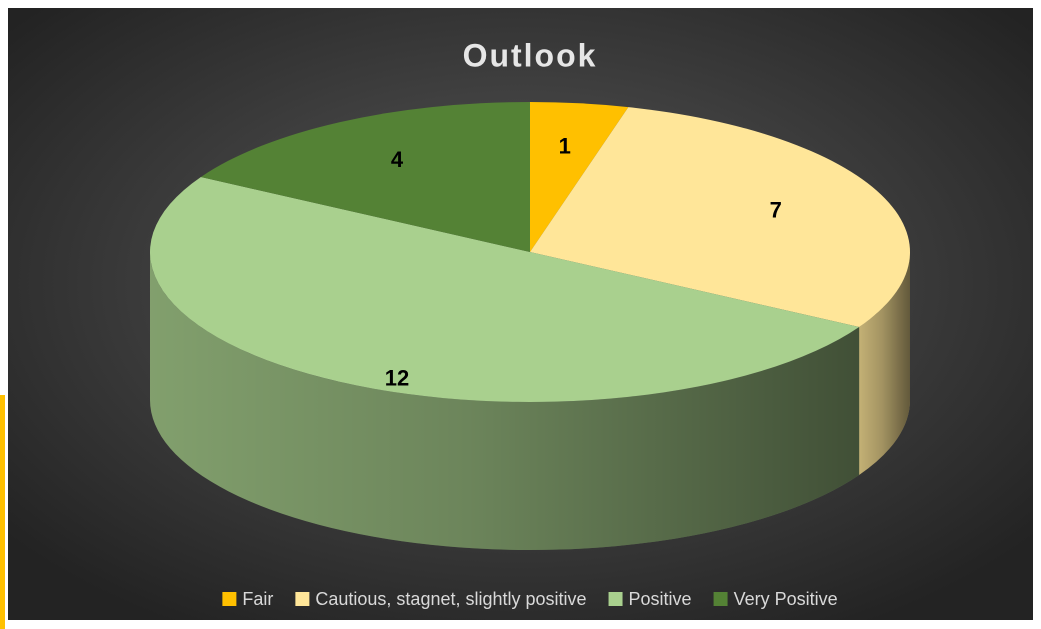  What do you see at coordinates (786, 599) in the screenshot?
I see `legend-label: Very Positive` at bounding box center [786, 599].